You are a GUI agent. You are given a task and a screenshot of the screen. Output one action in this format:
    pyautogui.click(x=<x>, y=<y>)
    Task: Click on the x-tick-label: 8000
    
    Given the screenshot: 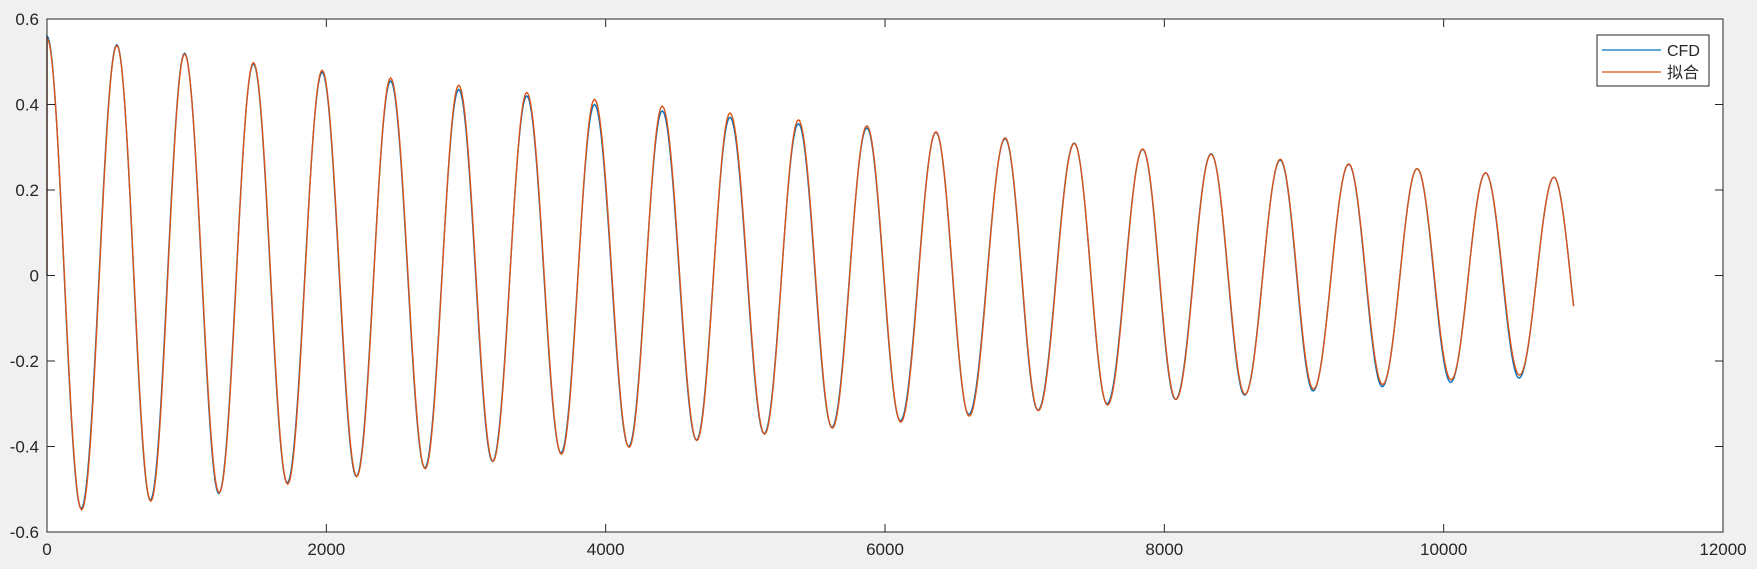 What is the action you would take?
    pyautogui.click(x=1164, y=549)
    